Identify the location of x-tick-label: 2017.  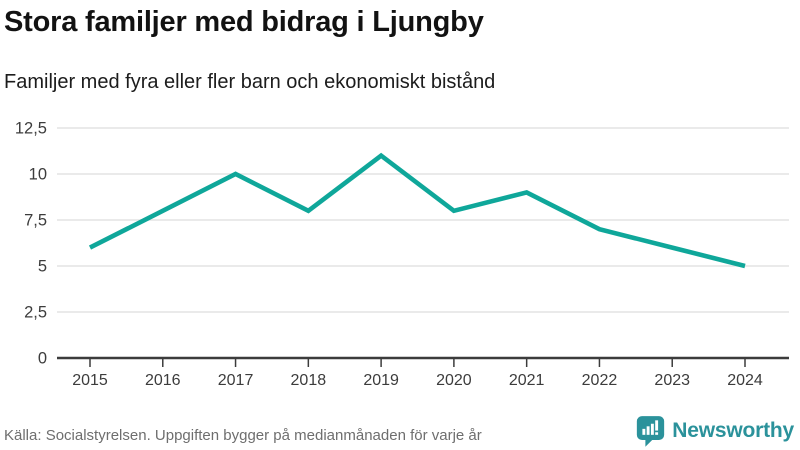
(236, 380).